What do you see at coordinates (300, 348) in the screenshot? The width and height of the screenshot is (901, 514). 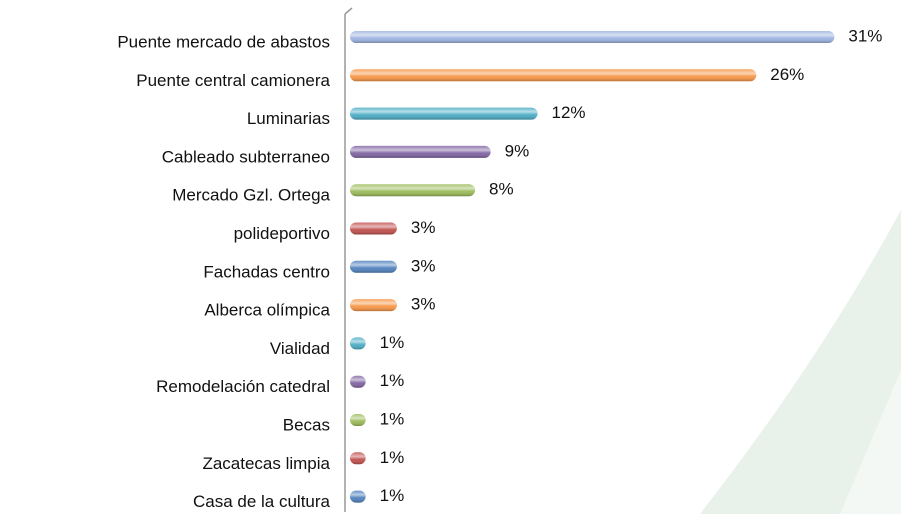 I see `category-label: Vialidad` at bounding box center [300, 348].